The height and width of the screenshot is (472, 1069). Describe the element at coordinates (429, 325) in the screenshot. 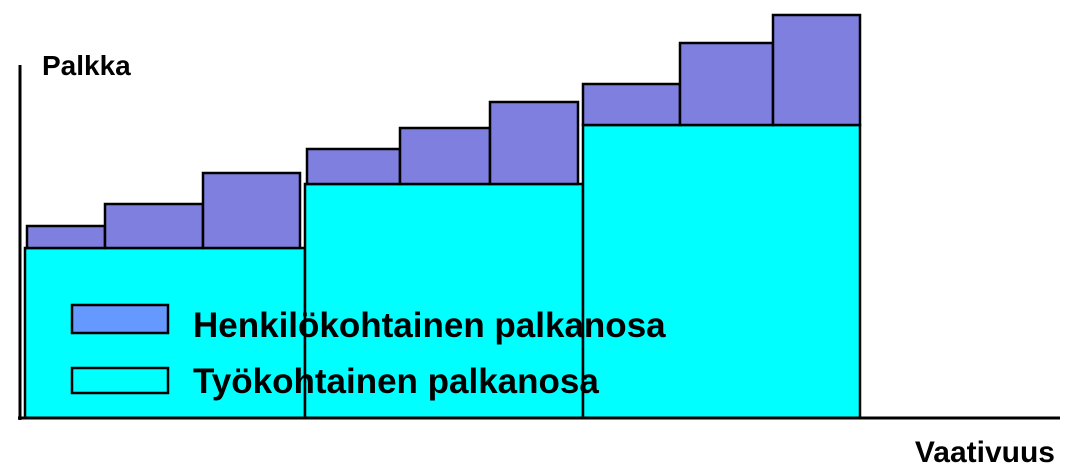

I see `legend-label: Henkilökohtainen palkanosa` at that location.